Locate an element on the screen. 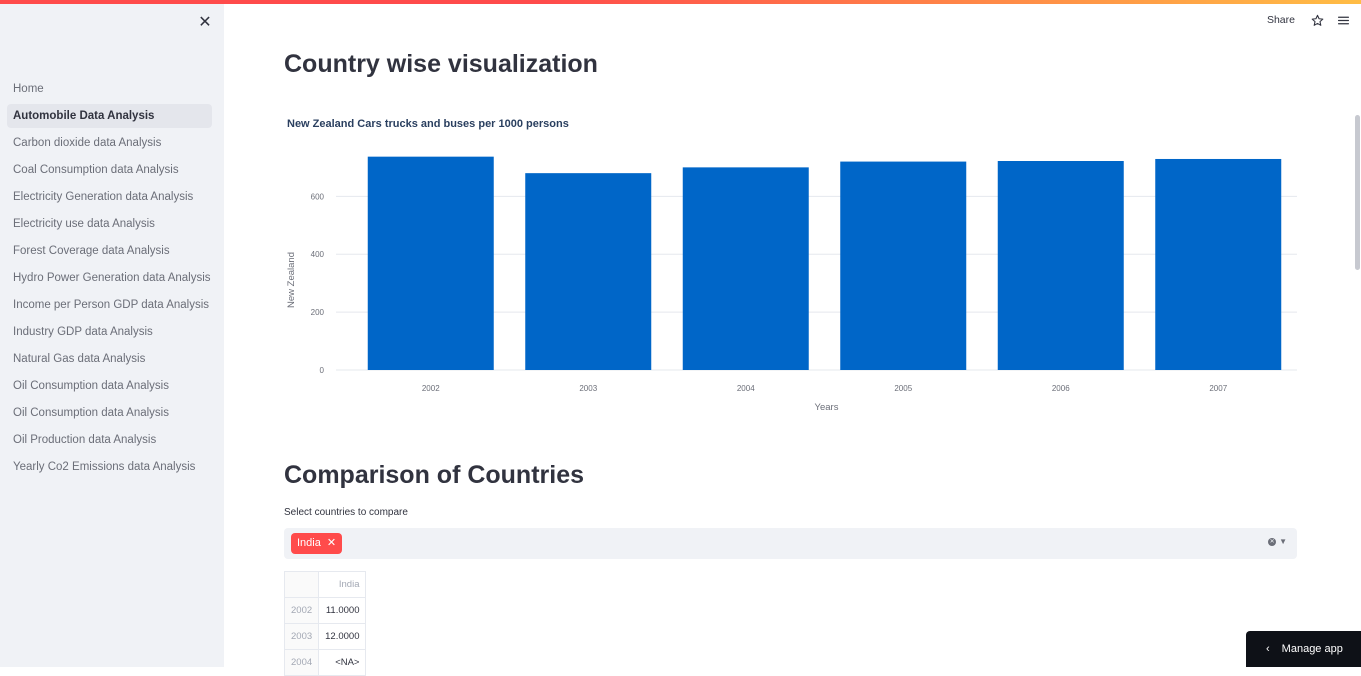  close-icon: ✕ is located at coordinates (205, 22).